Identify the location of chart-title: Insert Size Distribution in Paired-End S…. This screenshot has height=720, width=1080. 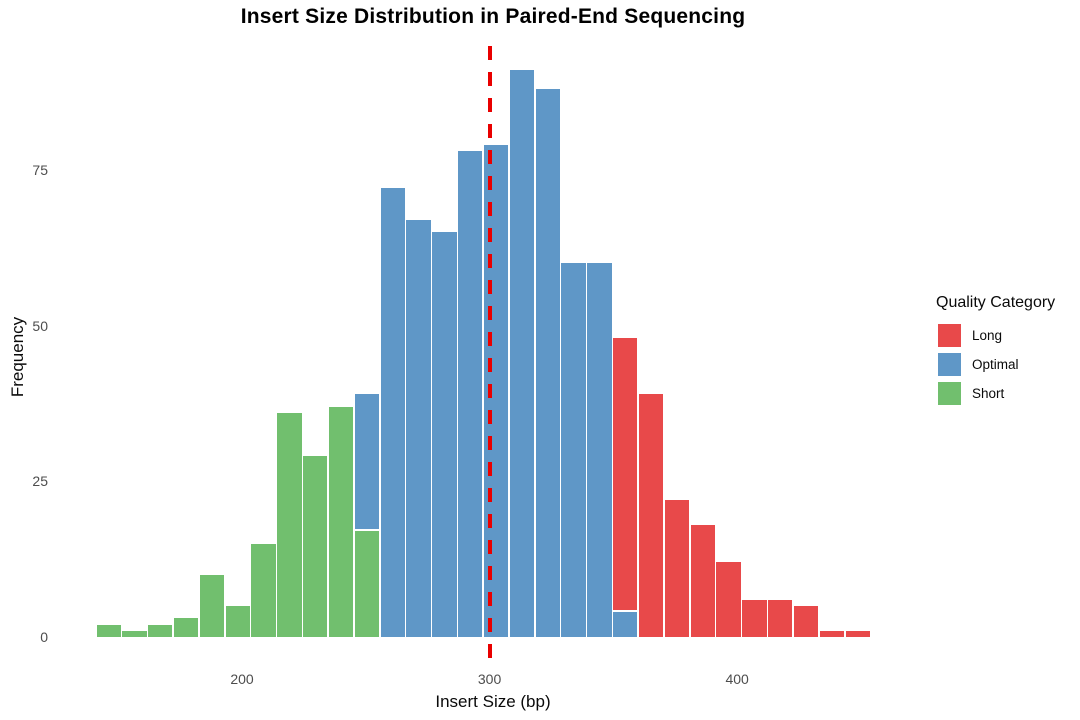
(493, 16).